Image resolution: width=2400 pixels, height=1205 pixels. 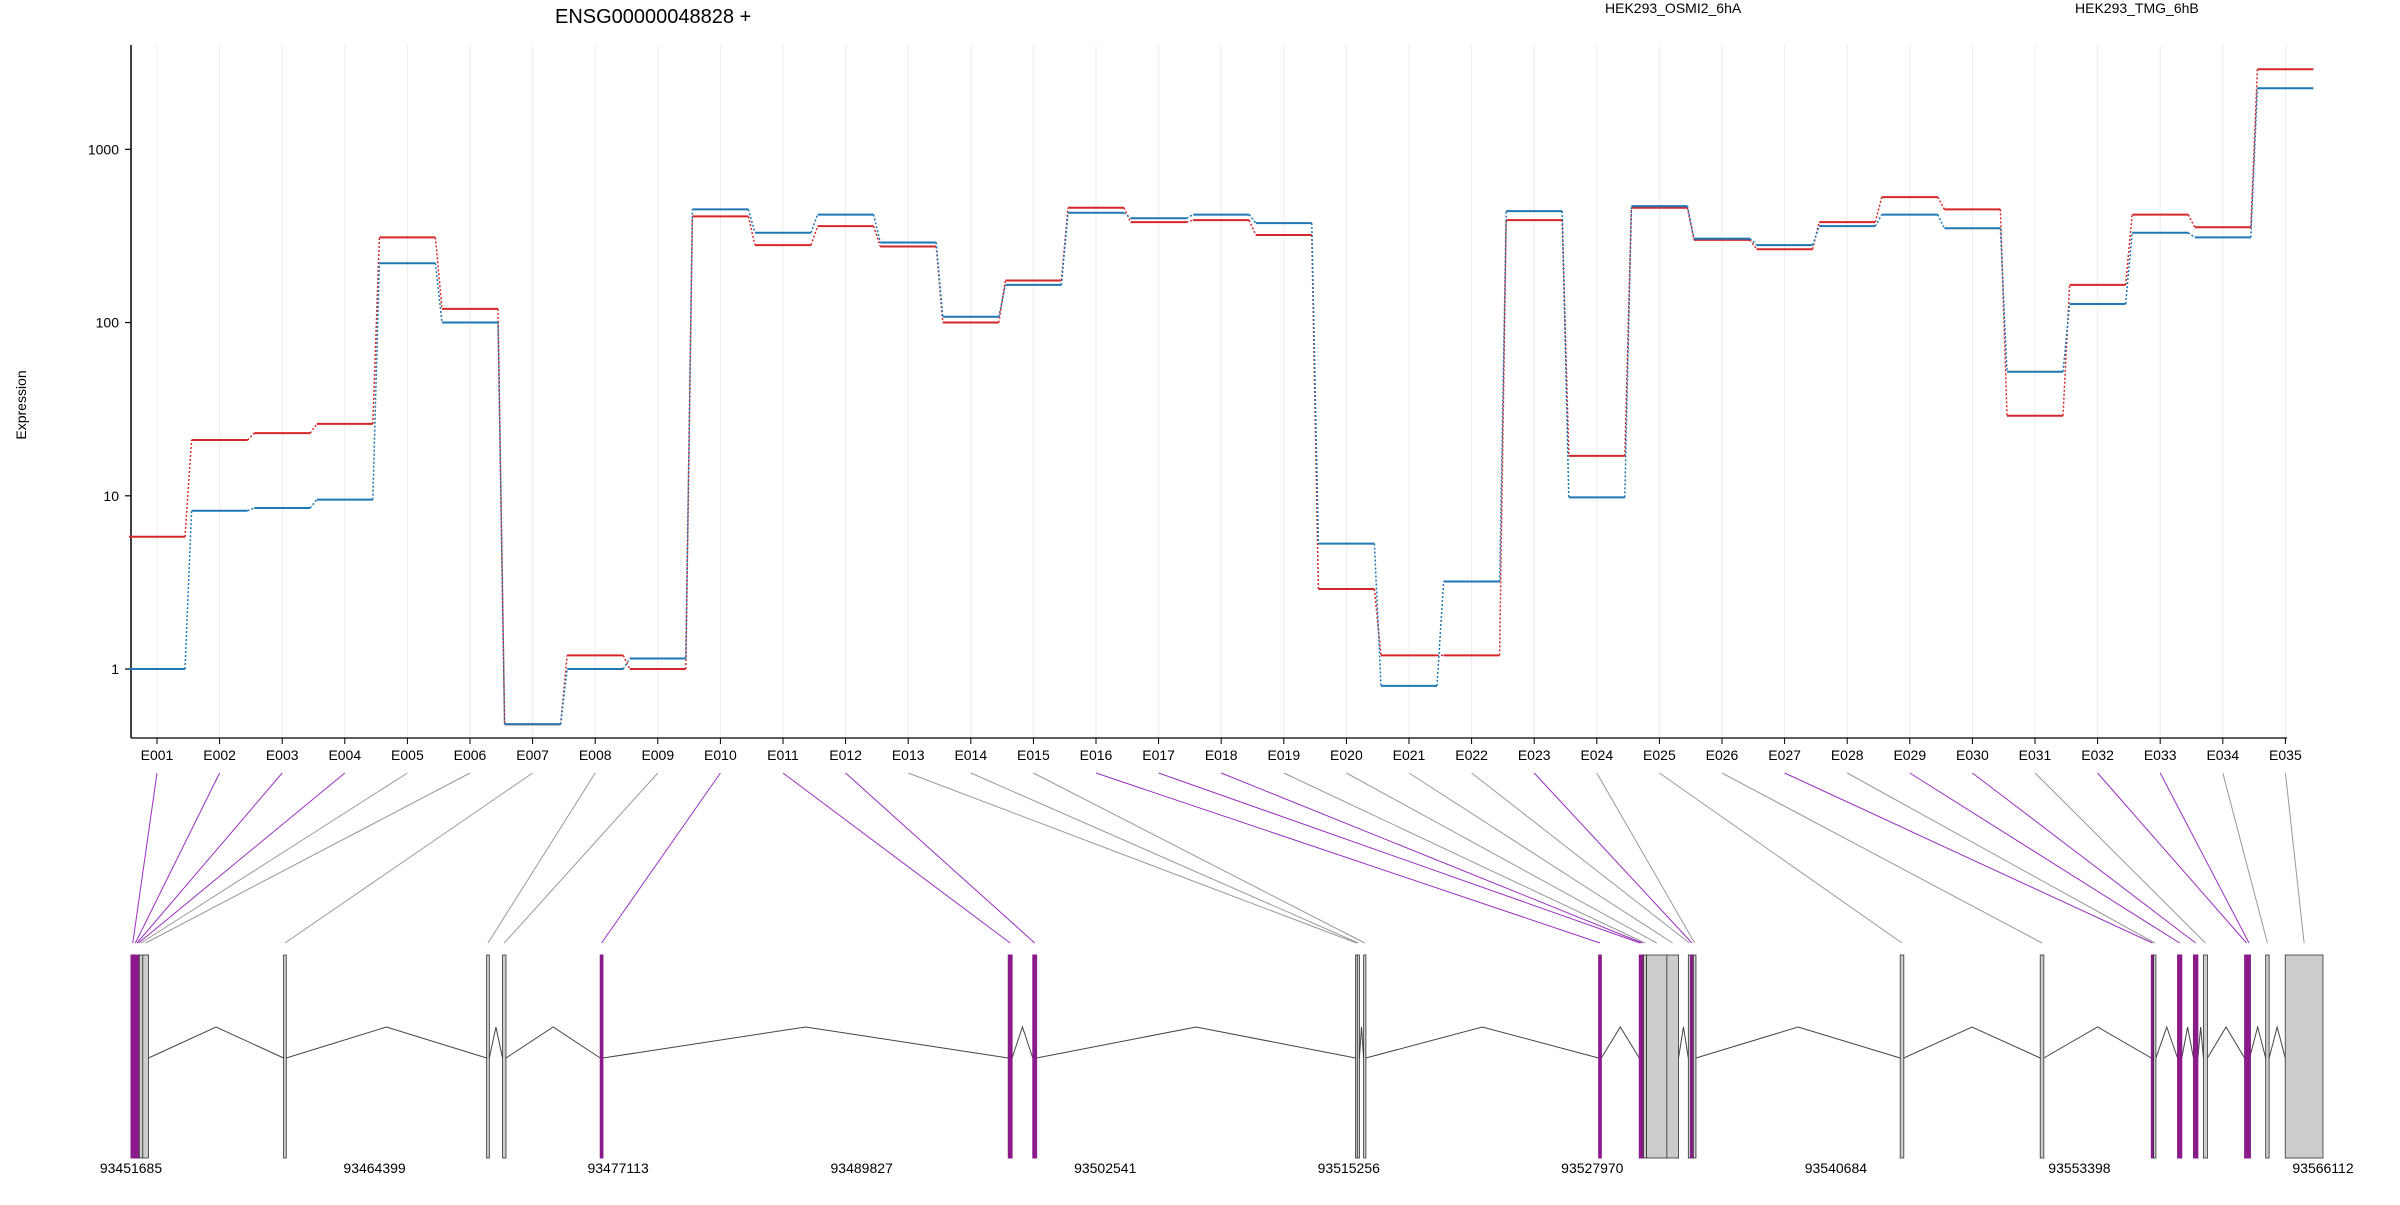 I want to click on connector-e012, so click(x=940, y=858).